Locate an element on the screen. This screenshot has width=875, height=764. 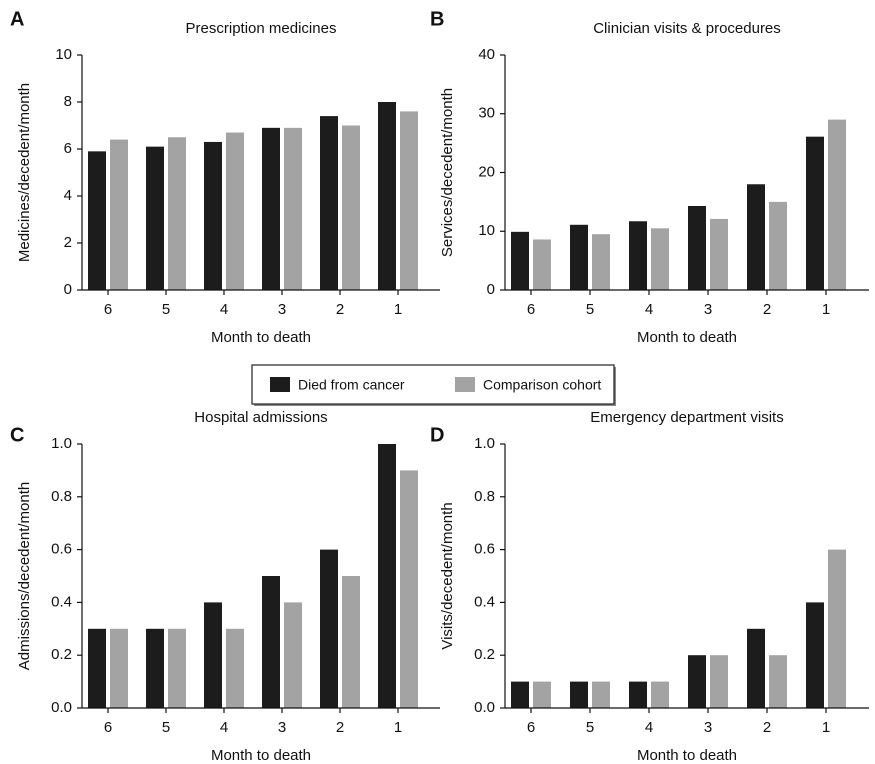
y-axis-label: Admissions/decedent/month is located at coordinates (24, 576).